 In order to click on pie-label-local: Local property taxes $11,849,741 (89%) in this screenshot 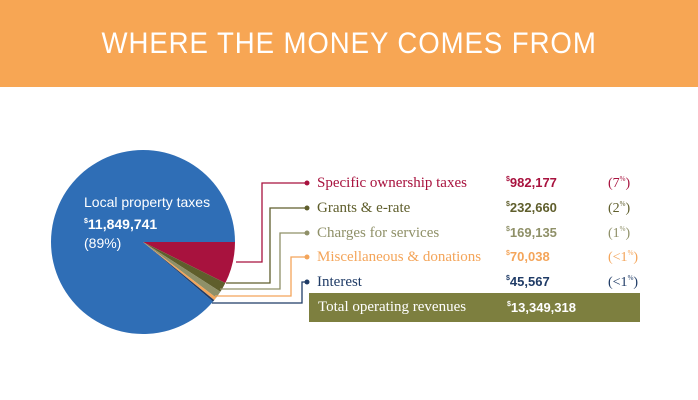, I will do `click(147, 223)`.